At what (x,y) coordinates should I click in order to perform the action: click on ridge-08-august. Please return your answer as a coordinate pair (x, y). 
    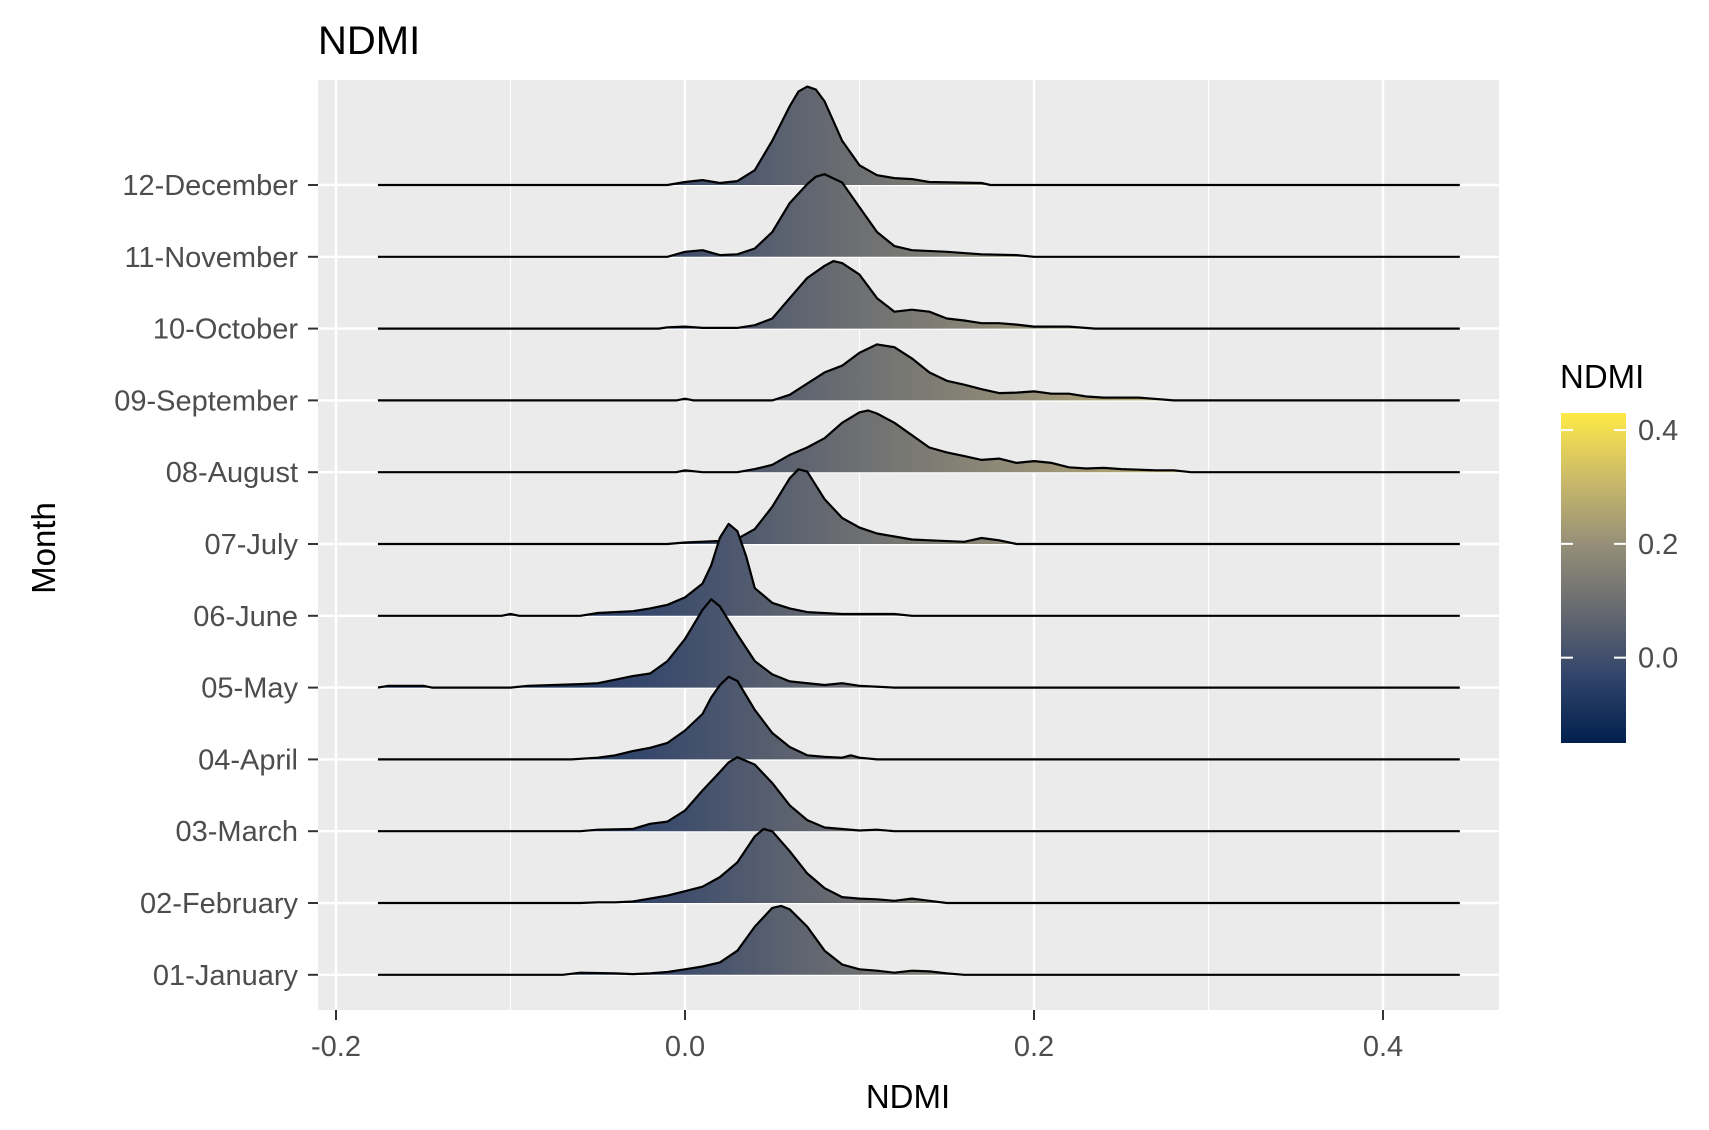
    Looking at the image, I should click on (918, 441).